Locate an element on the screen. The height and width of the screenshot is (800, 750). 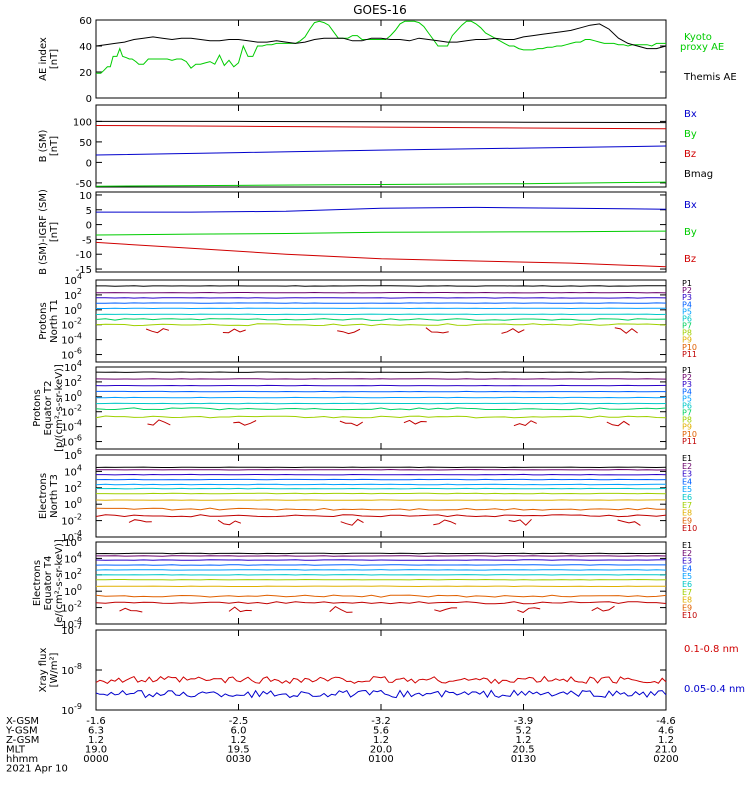
ephemeris-value: -3.9 is located at coordinates (524, 721).